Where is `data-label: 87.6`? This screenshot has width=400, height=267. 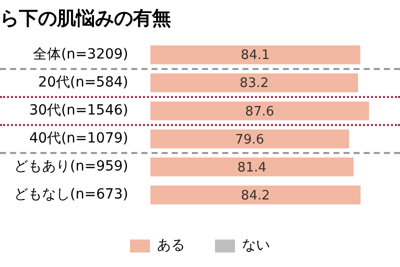 data-label: 87.6 is located at coordinates (259, 112).